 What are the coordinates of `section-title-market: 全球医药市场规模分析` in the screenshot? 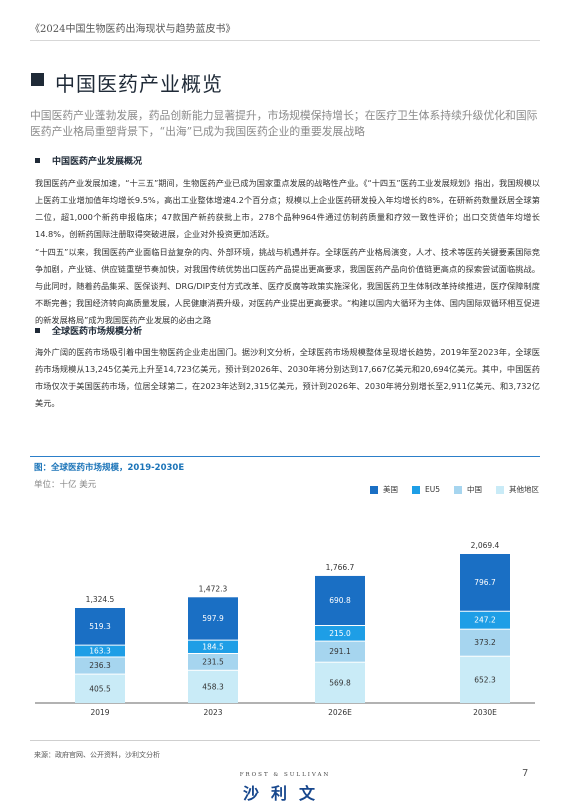 It's located at (97, 332).